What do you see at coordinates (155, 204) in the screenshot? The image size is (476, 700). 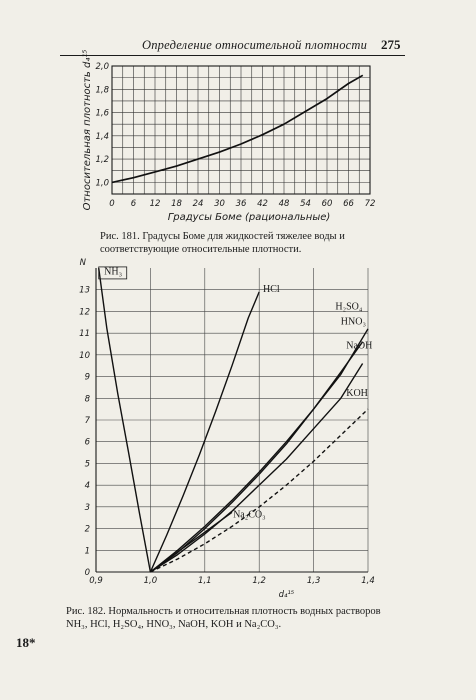 I see `x-tick-label: 12` at bounding box center [155, 204].